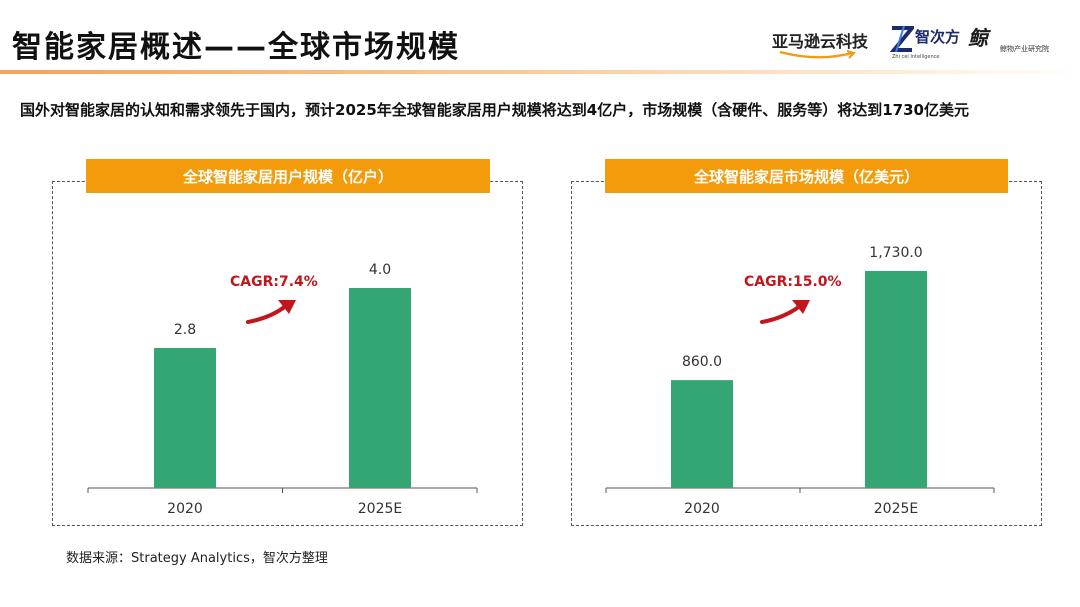 This screenshot has width=1080, height=607. I want to click on page-title: 智能家居概述——全球市场规模, so click(236, 47).